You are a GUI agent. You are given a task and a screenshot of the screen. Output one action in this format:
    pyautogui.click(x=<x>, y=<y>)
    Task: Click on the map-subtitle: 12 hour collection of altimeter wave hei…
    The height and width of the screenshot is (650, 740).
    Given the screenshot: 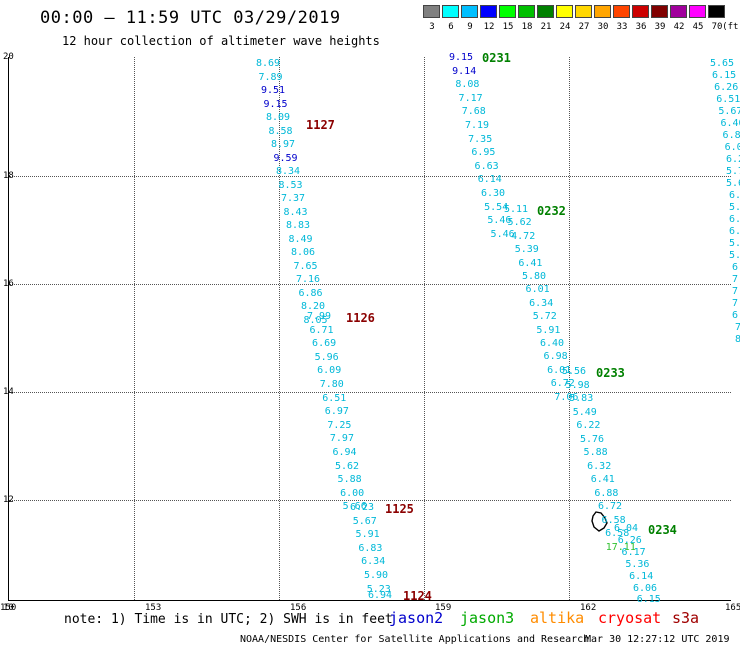 What is the action you would take?
    pyautogui.click(x=221, y=41)
    